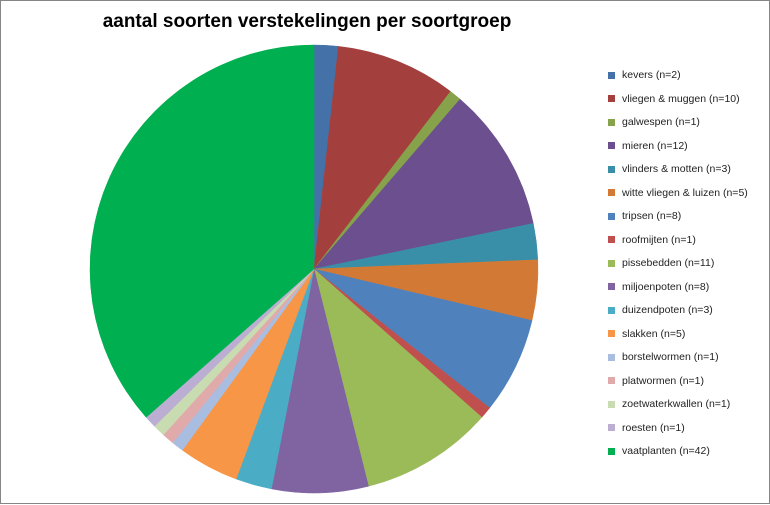 This screenshot has height=505, width=770. Describe the element at coordinates (668, 263) in the screenshot. I see `legend-label: pissebedden (n=11)` at that location.